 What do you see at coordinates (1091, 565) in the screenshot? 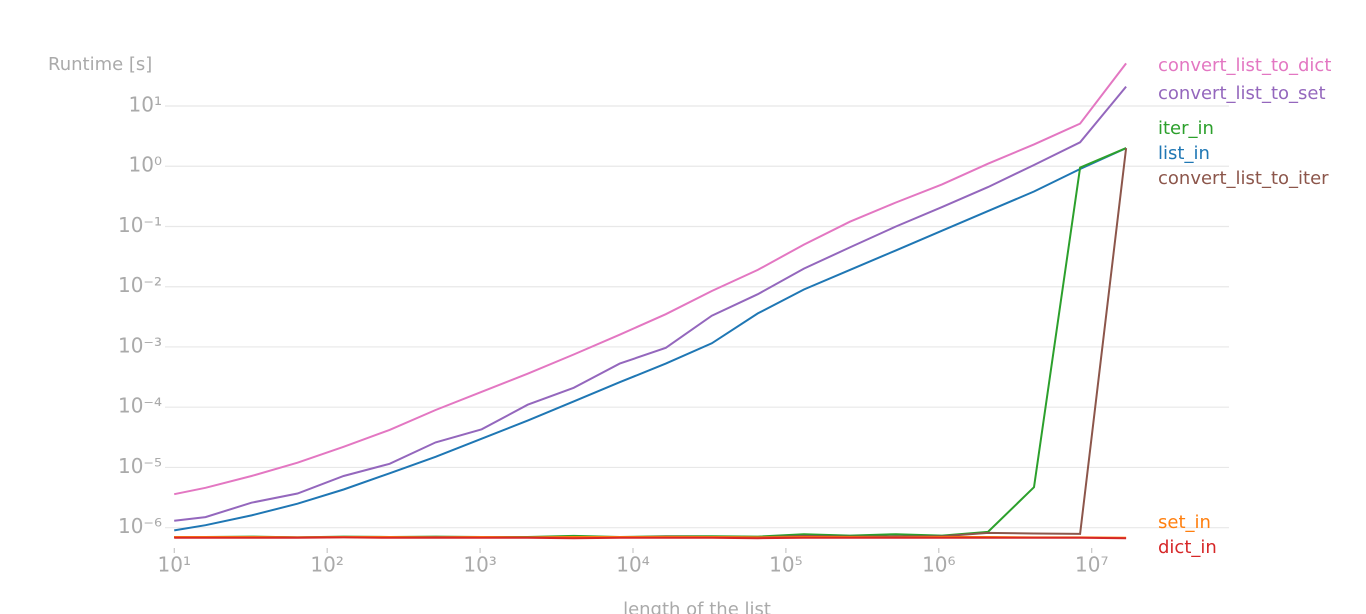
I see `x-tick-label: 10⁷` at bounding box center [1091, 565].